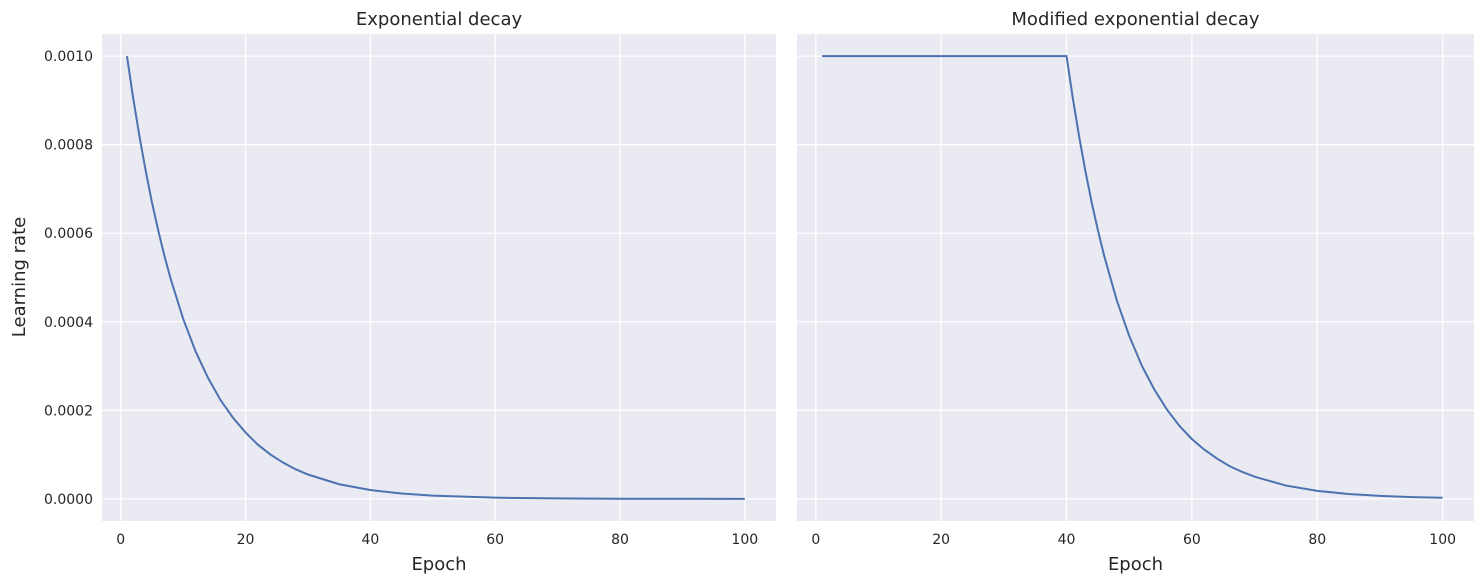 Image resolution: width=1483 pixels, height=584 pixels. Describe the element at coordinates (1133, 540) in the screenshot. I see `tick-labels: 0 20 40 60 80 100` at that location.